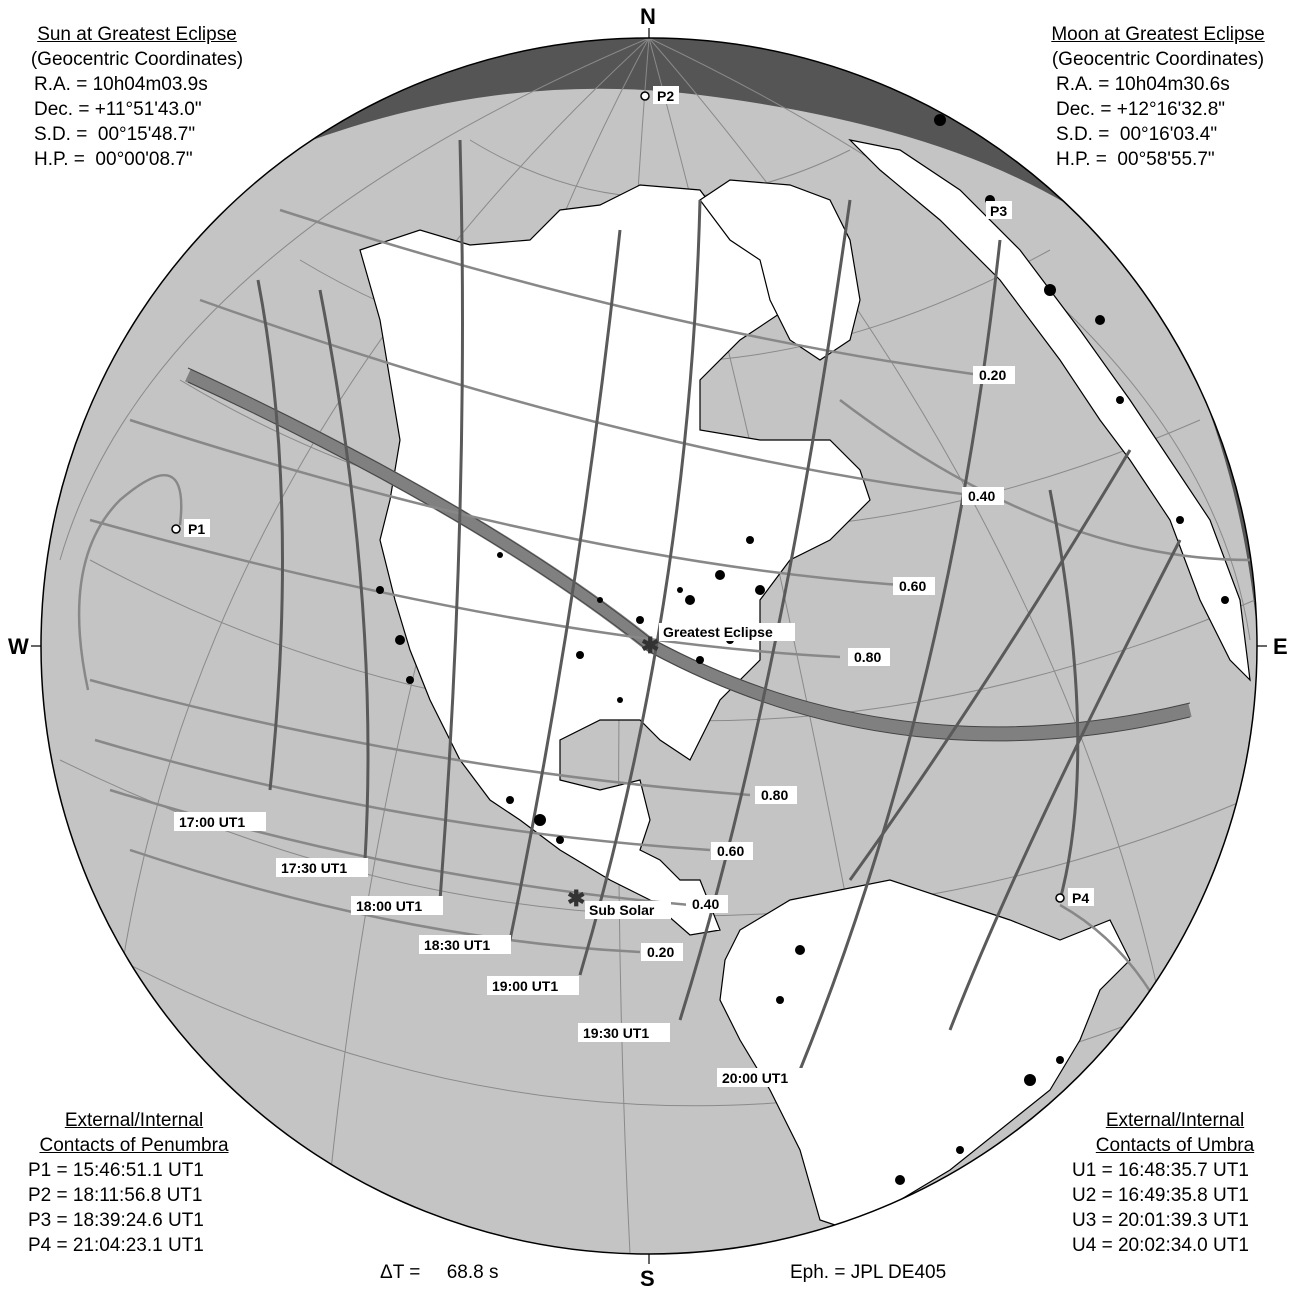  What do you see at coordinates (1141, 109) in the screenshot?
I see `moon-dec: Dec. = +12°16'32.8"` at bounding box center [1141, 109].